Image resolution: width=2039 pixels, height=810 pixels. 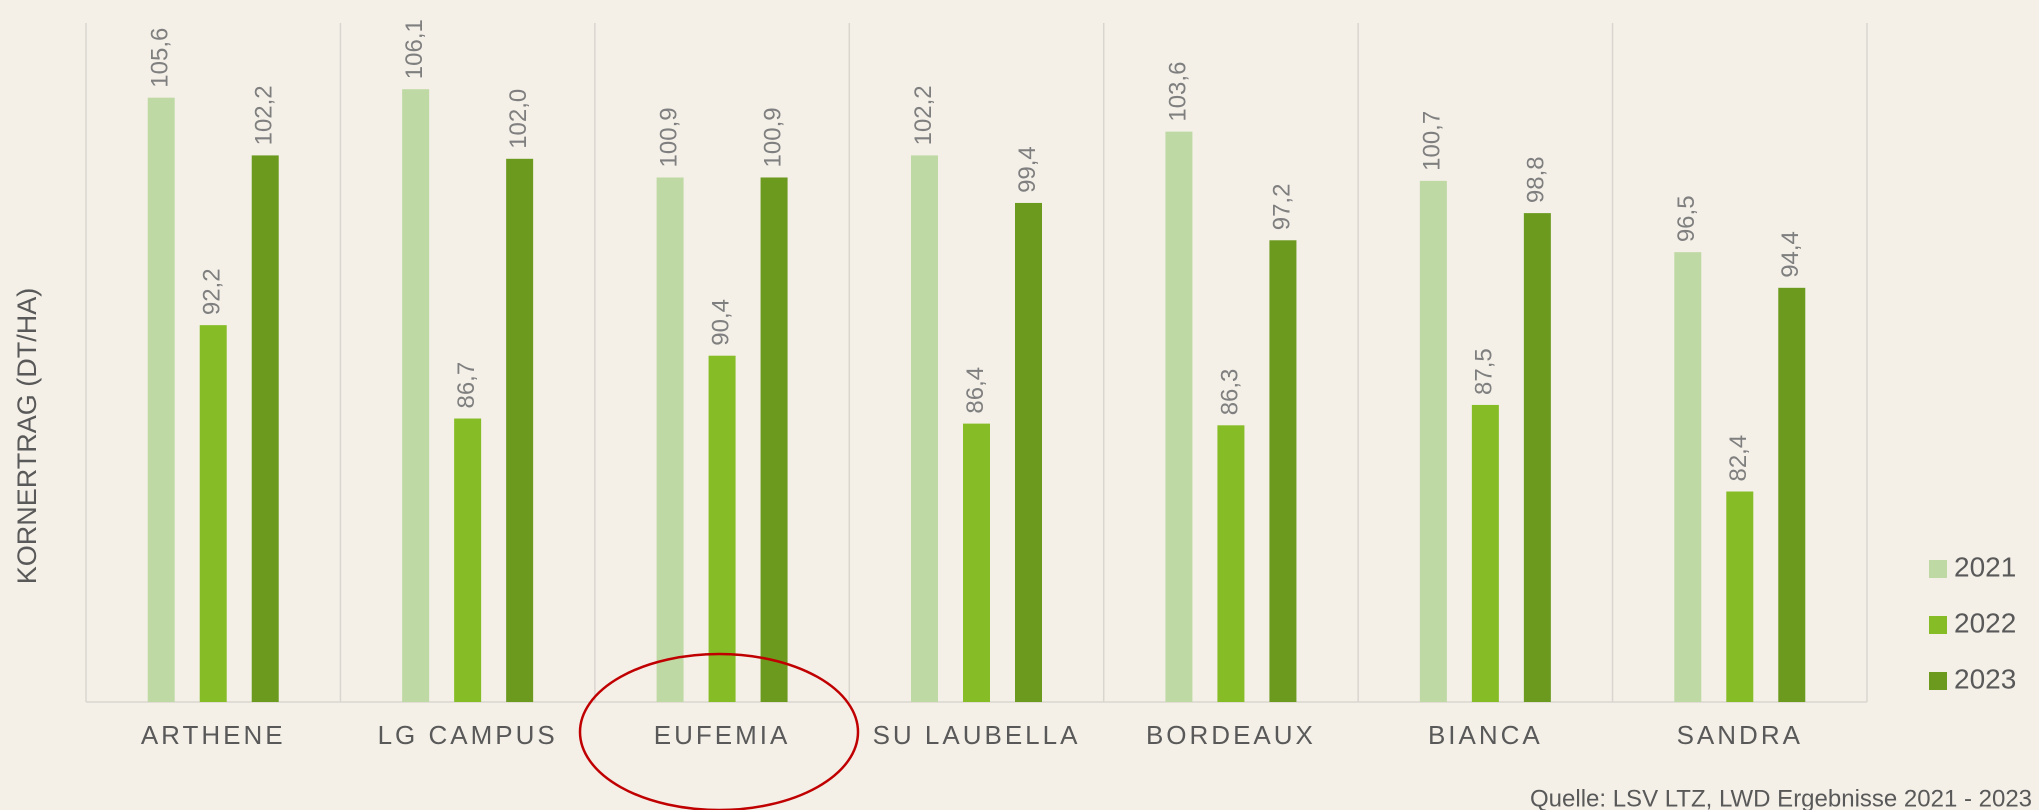 What do you see at coordinates (160, 58) in the screenshot?
I see `data-label: 105,6` at bounding box center [160, 58].